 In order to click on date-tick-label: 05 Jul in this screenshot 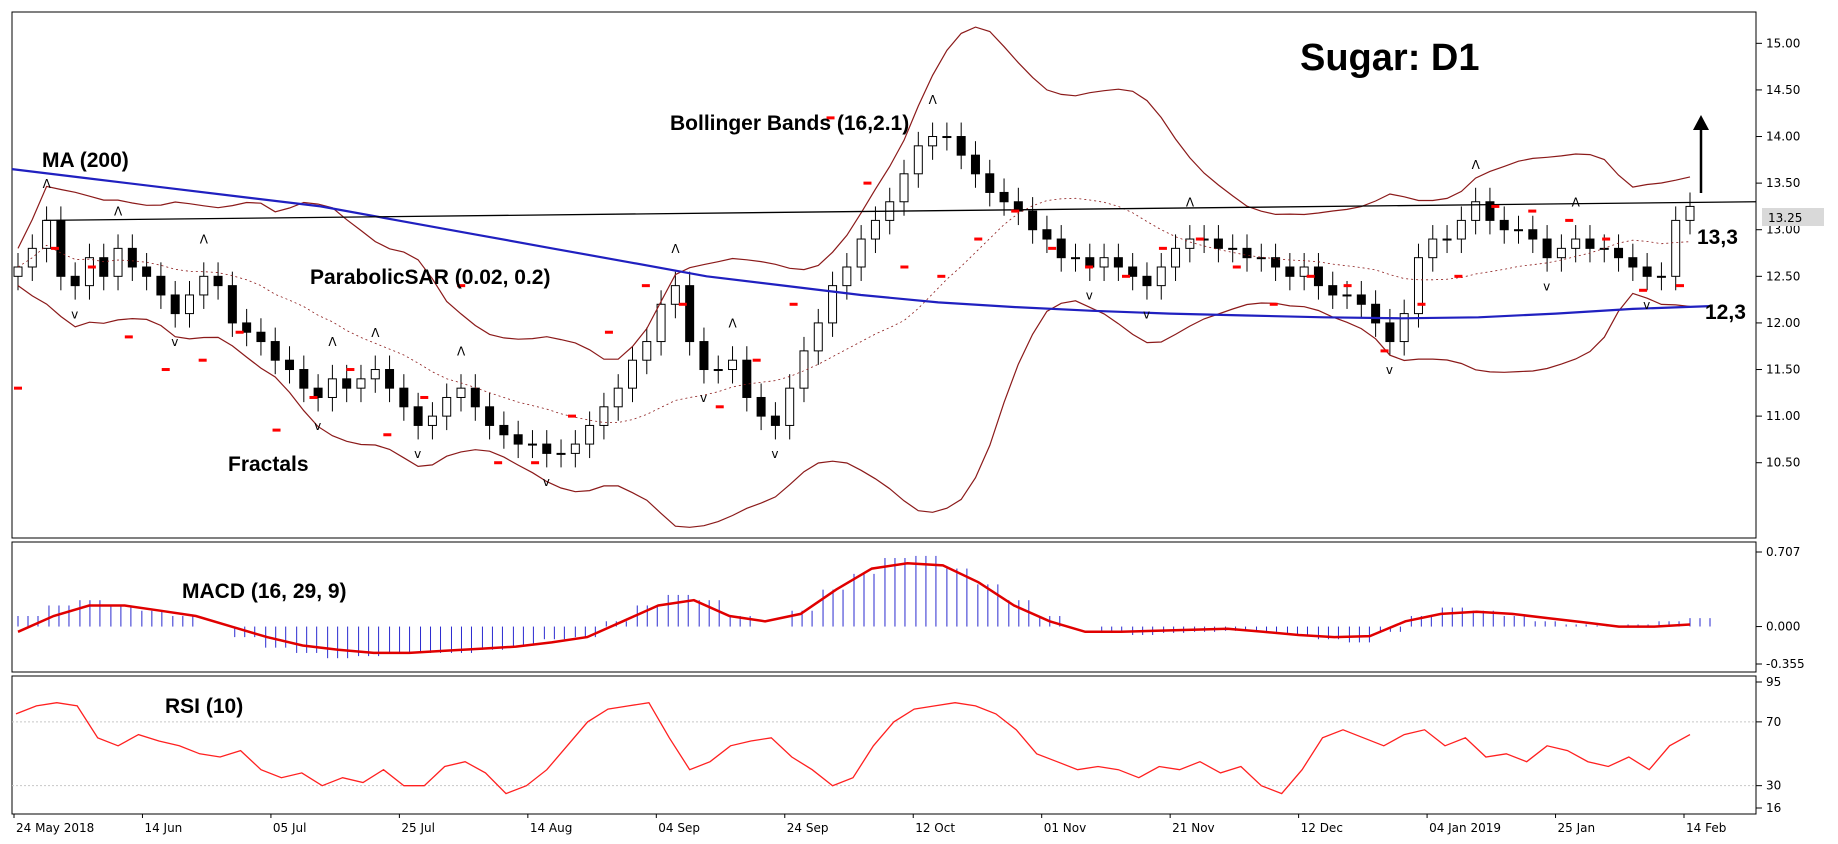, I will do `click(290, 828)`.